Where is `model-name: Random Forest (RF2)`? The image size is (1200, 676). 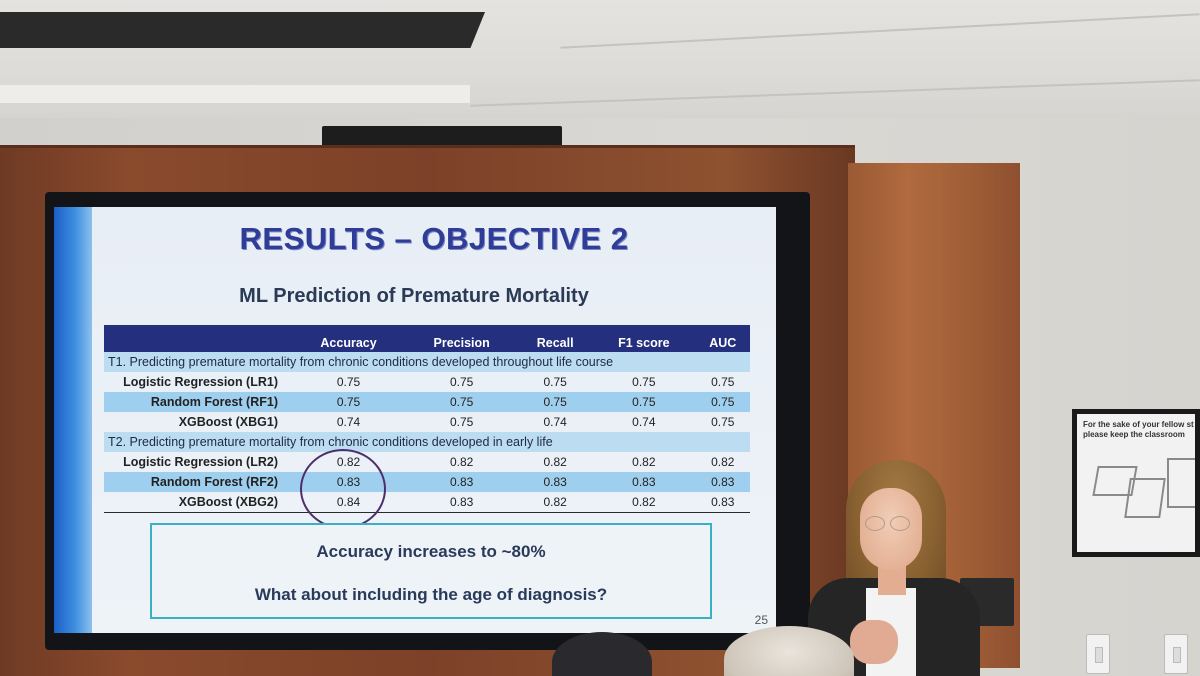 model-name: Random Forest (RF2) is located at coordinates (198, 482).